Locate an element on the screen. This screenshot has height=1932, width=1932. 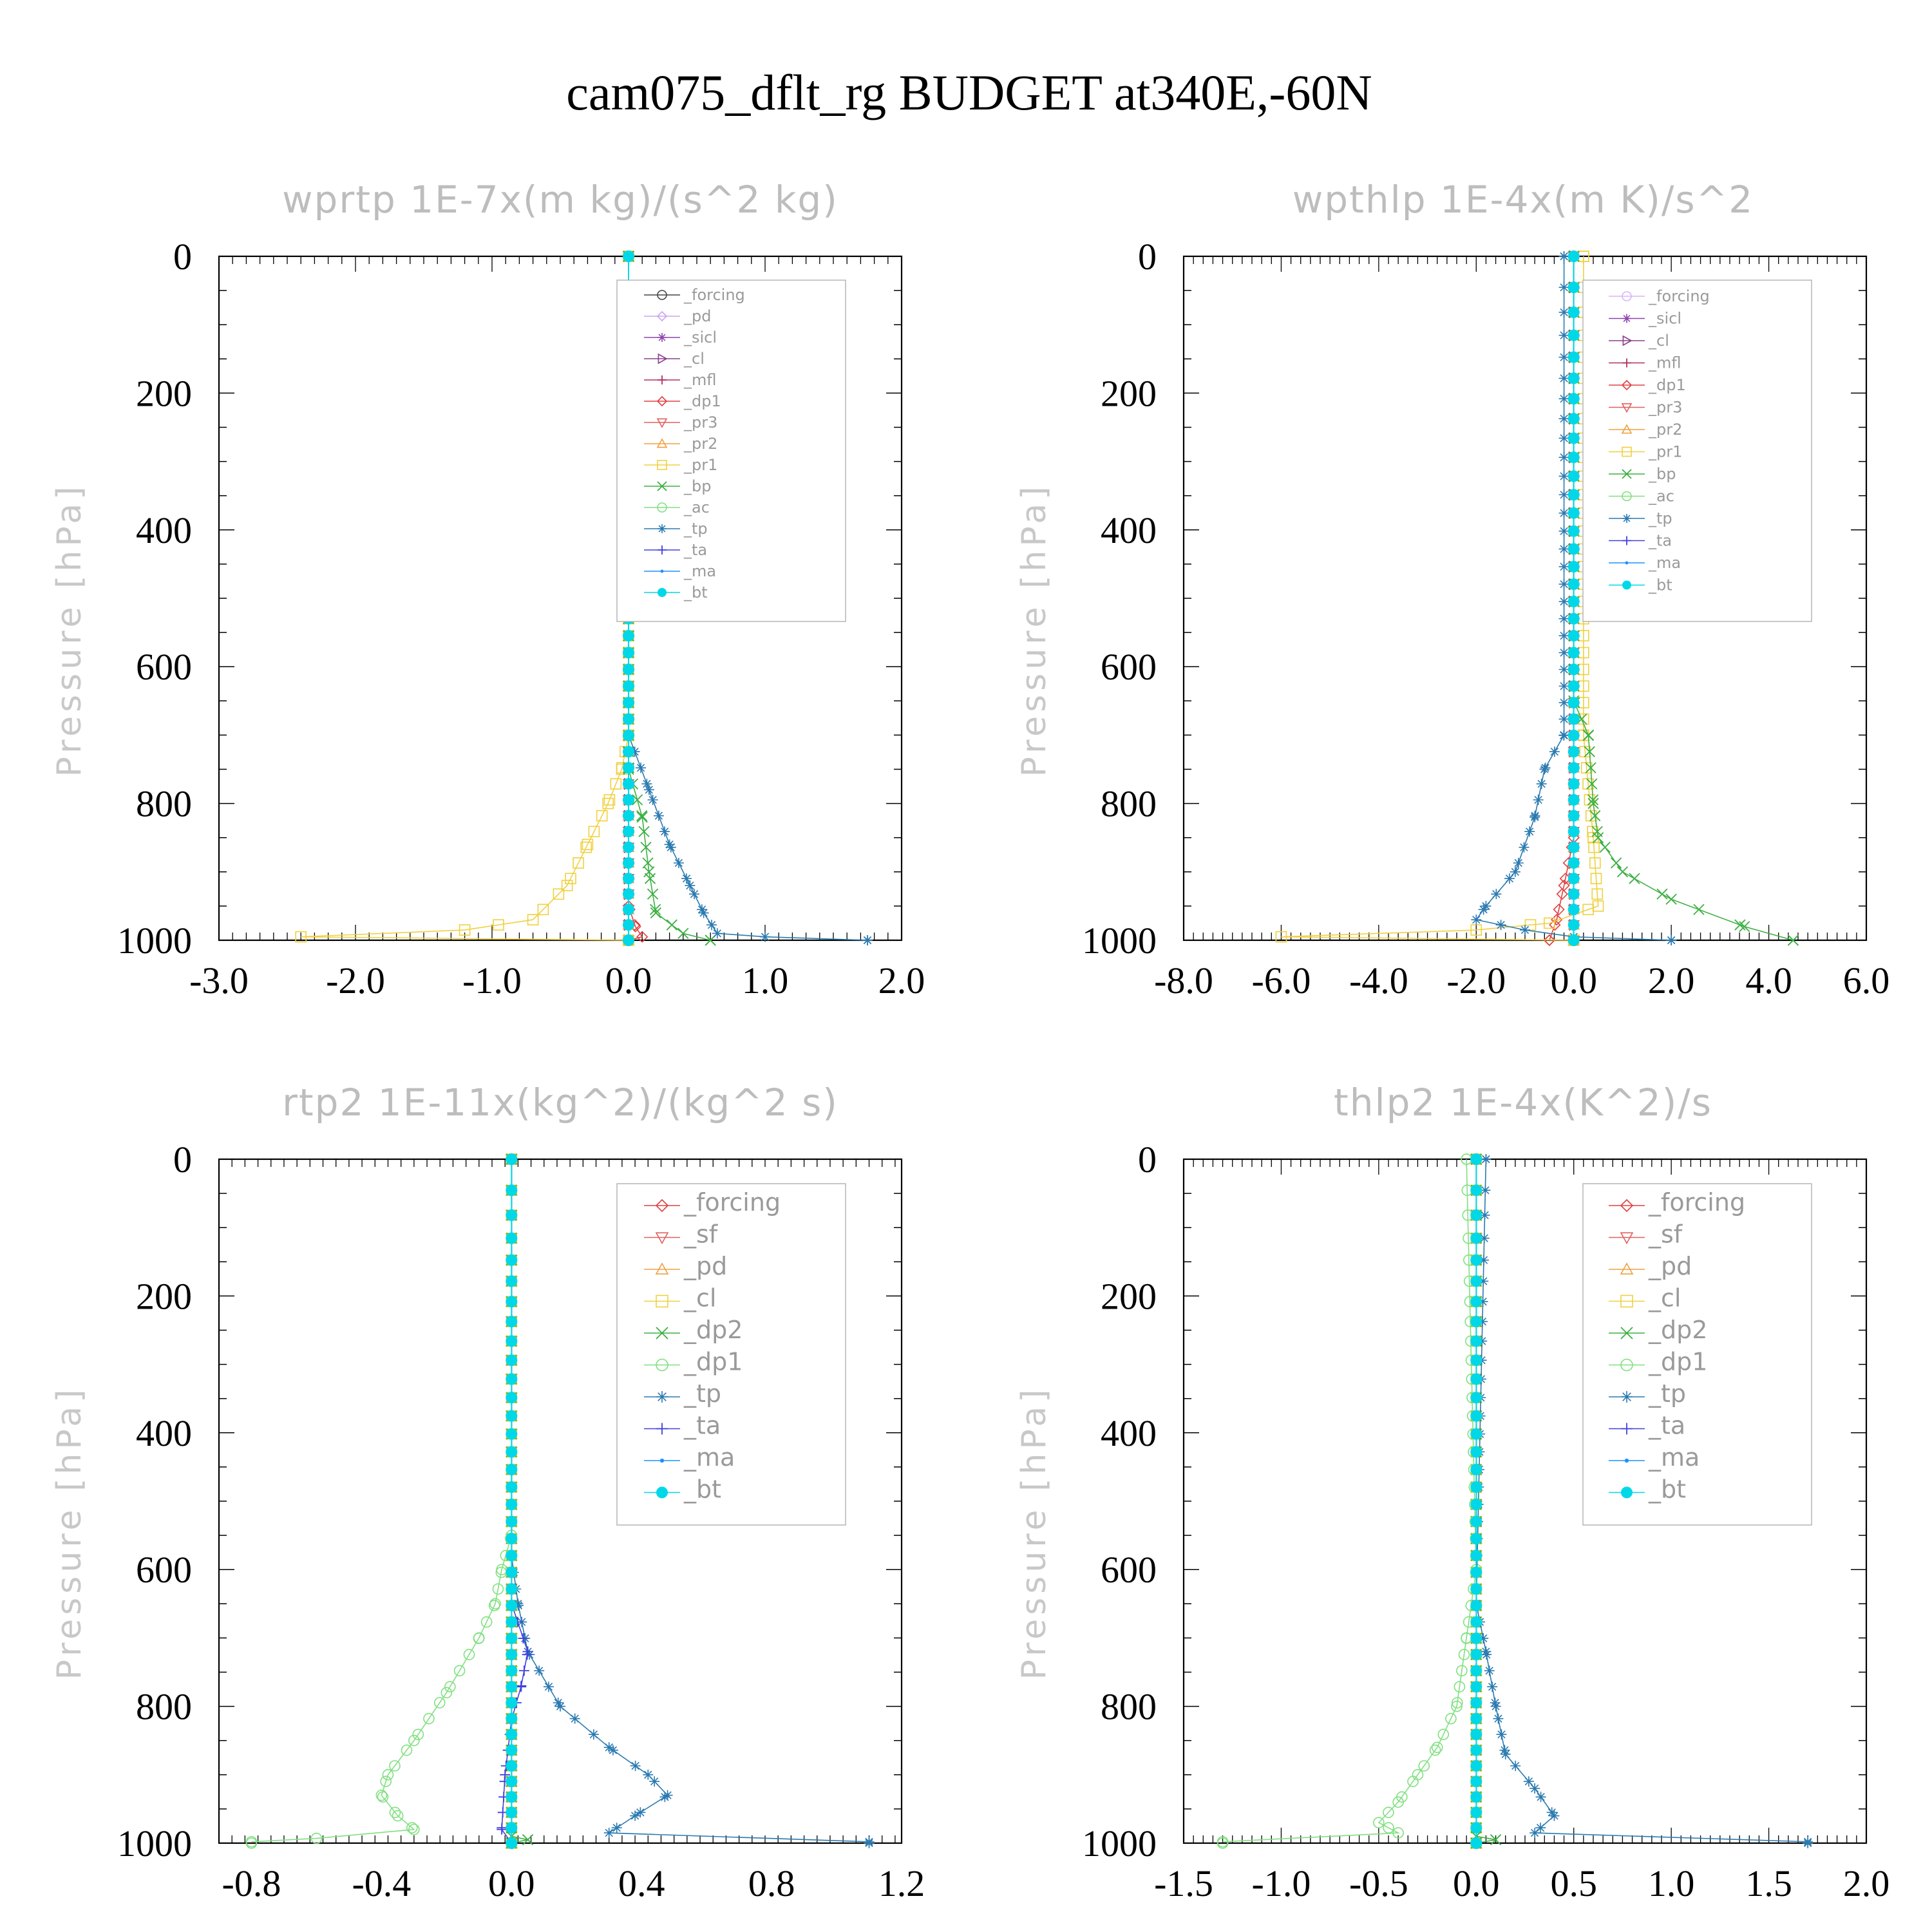
x-tick-label: -8.0 is located at coordinates (1183, 980).